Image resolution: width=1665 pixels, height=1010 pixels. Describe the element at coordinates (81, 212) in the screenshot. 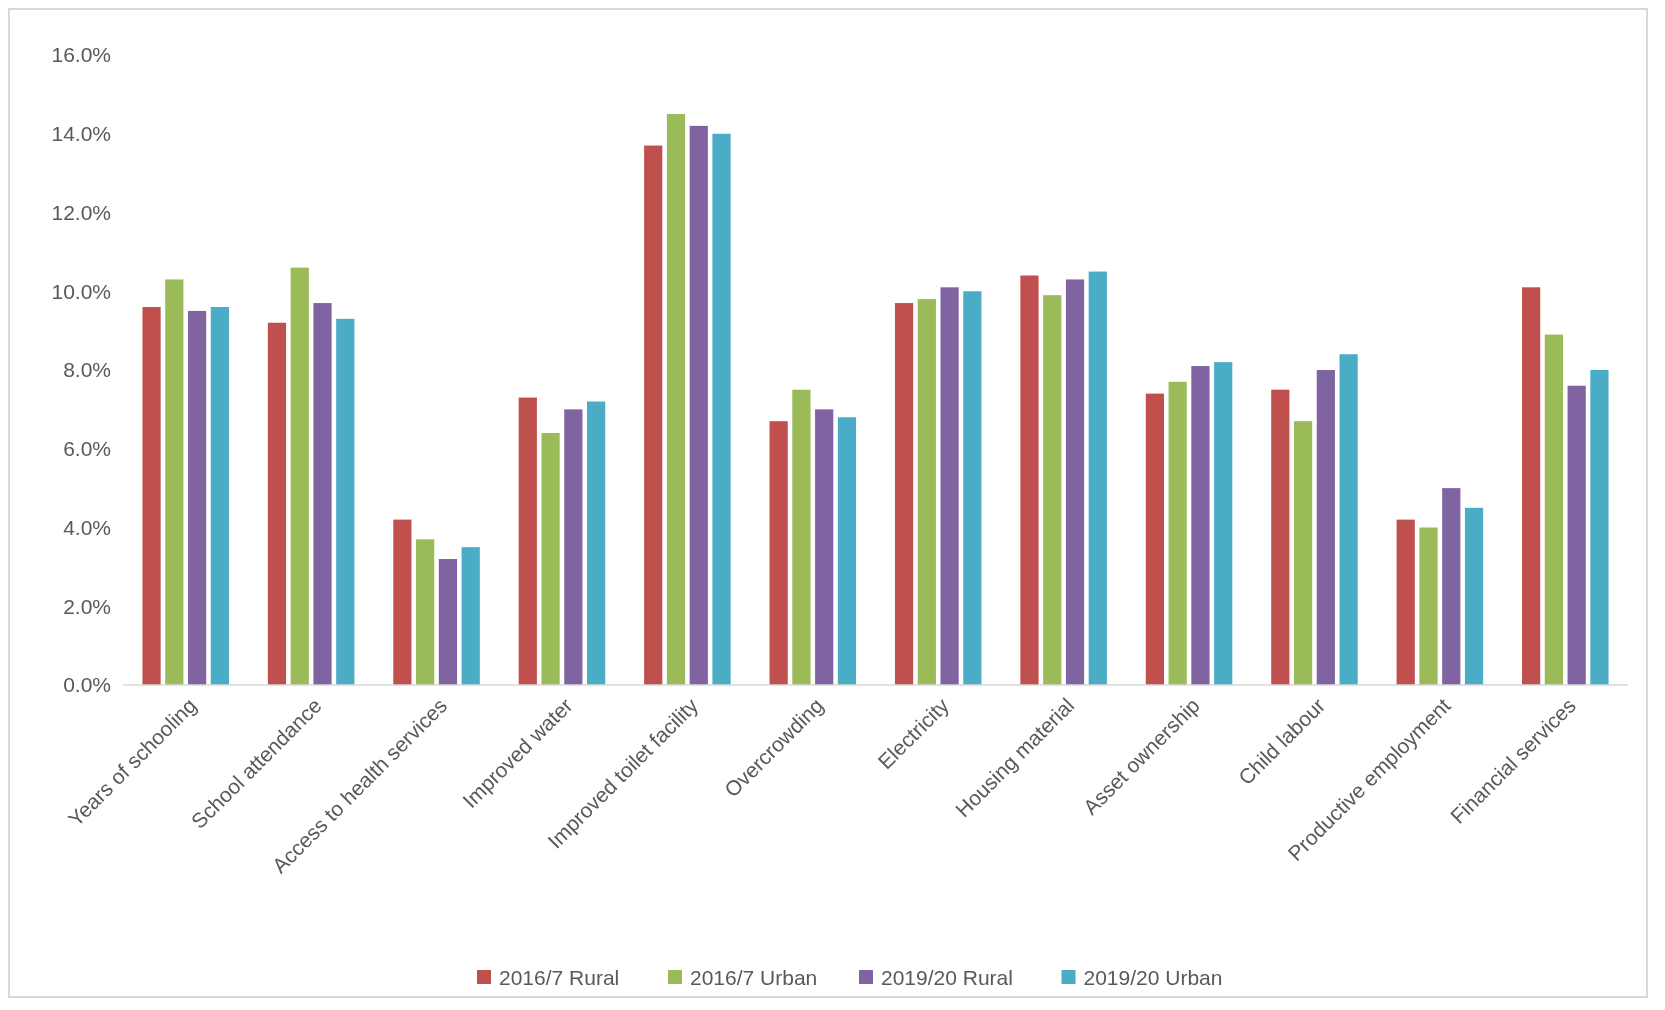

I see `y-tick-label: 12.0%` at that location.